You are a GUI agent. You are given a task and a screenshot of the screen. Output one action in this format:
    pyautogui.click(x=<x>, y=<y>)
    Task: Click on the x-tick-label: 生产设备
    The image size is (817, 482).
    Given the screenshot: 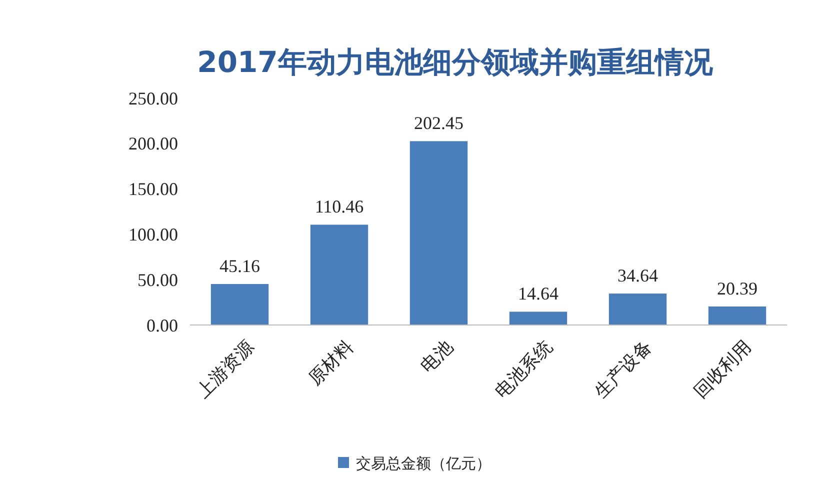 What is the action you would take?
    pyautogui.click(x=623, y=369)
    